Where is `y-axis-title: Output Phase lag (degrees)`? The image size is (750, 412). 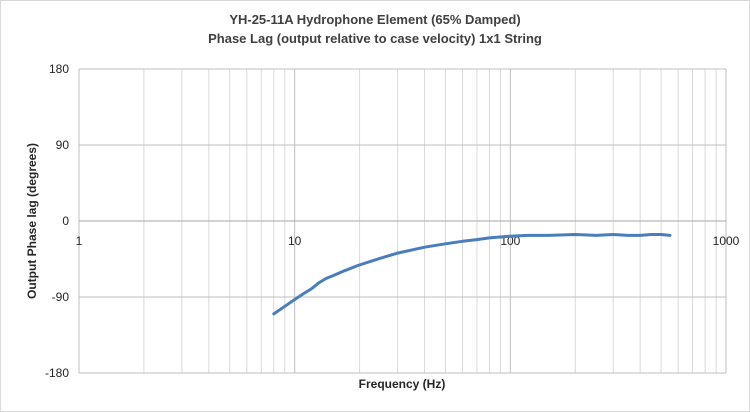 y-axis-title: Output Phase lag (degrees) is located at coordinates (32, 221).